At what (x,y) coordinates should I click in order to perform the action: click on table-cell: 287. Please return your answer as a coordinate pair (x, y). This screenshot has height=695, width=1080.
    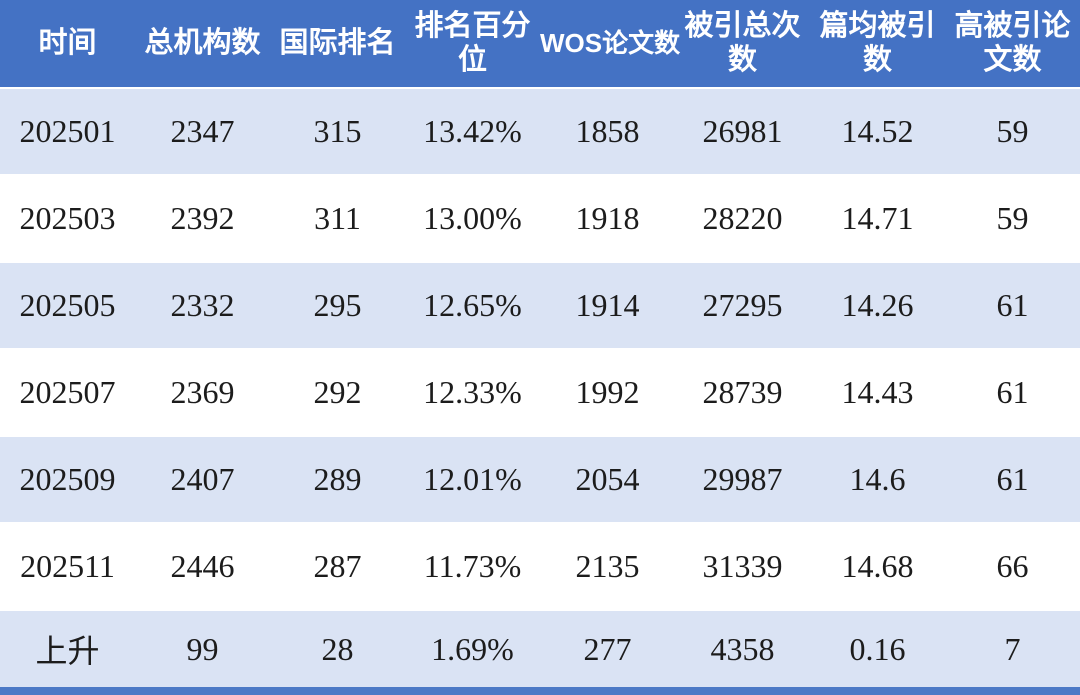
    Looking at the image, I should click on (337, 565).